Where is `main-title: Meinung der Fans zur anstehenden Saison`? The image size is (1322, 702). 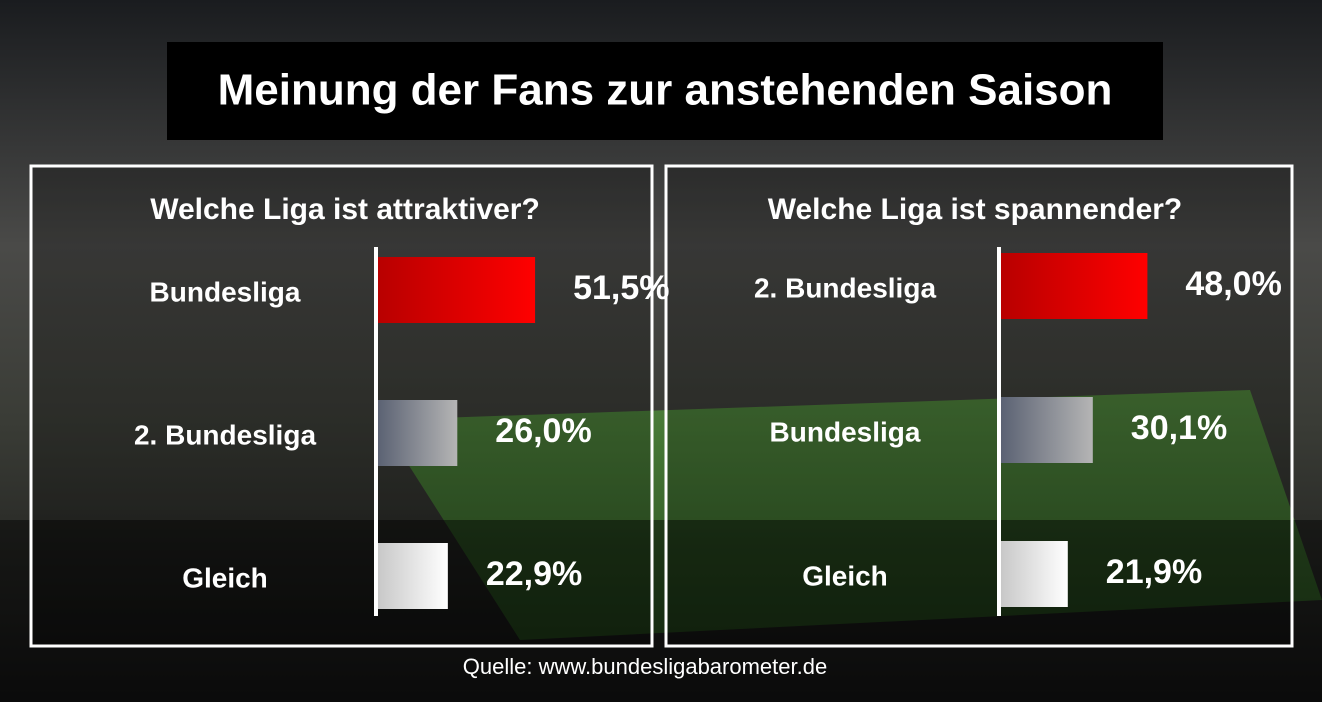
main-title: Meinung der Fans zur anstehenden Saison is located at coordinates (665, 90).